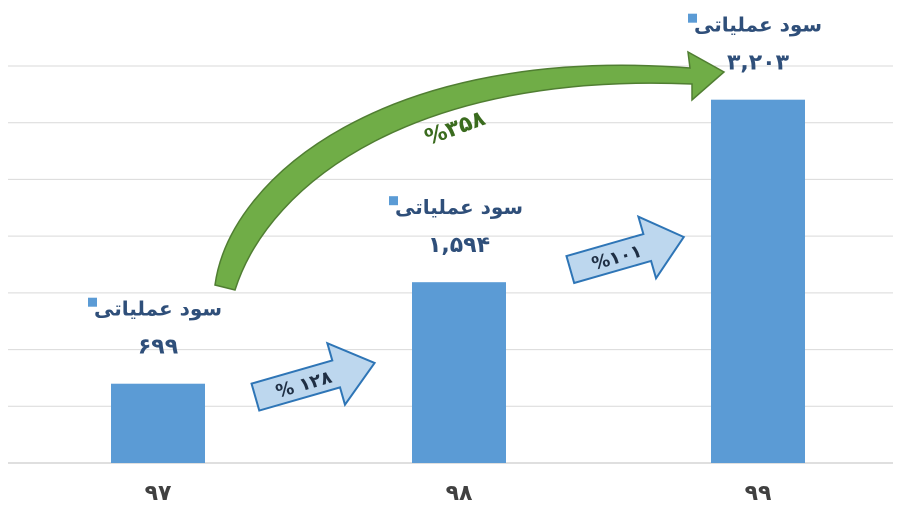  I want to click on x-axis-ticks: ۹۷ ۹۸ ۹۹, so click(458, 493).